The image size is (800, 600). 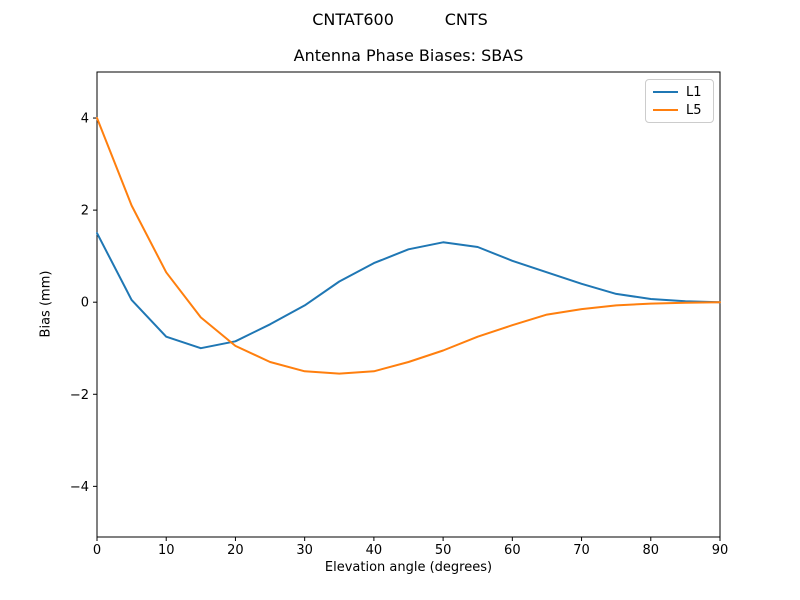 What do you see at coordinates (304, 550) in the screenshot?
I see `x-tick-label: 30` at bounding box center [304, 550].